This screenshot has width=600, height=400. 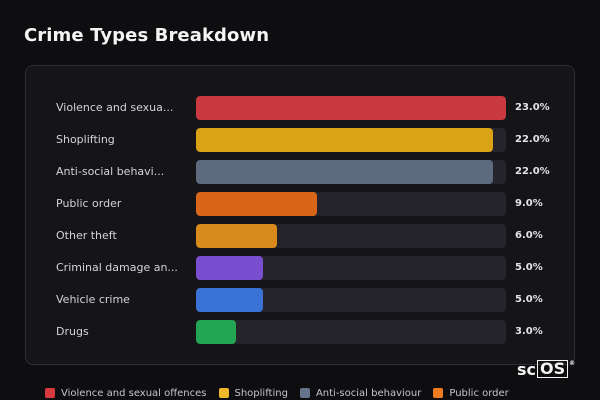 What do you see at coordinates (572, 363) in the screenshot?
I see `logo-registered-mark: ®` at bounding box center [572, 363].